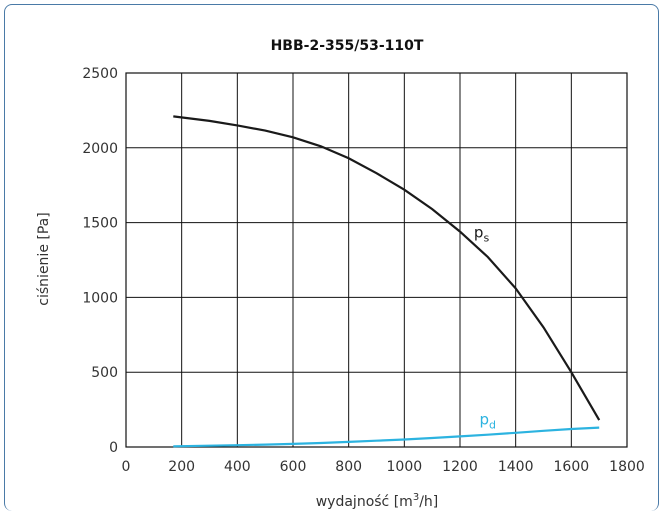 The image size is (663, 513). Describe the element at coordinates (482, 234) in the screenshot. I see `series-label-ps: ps` at that location.